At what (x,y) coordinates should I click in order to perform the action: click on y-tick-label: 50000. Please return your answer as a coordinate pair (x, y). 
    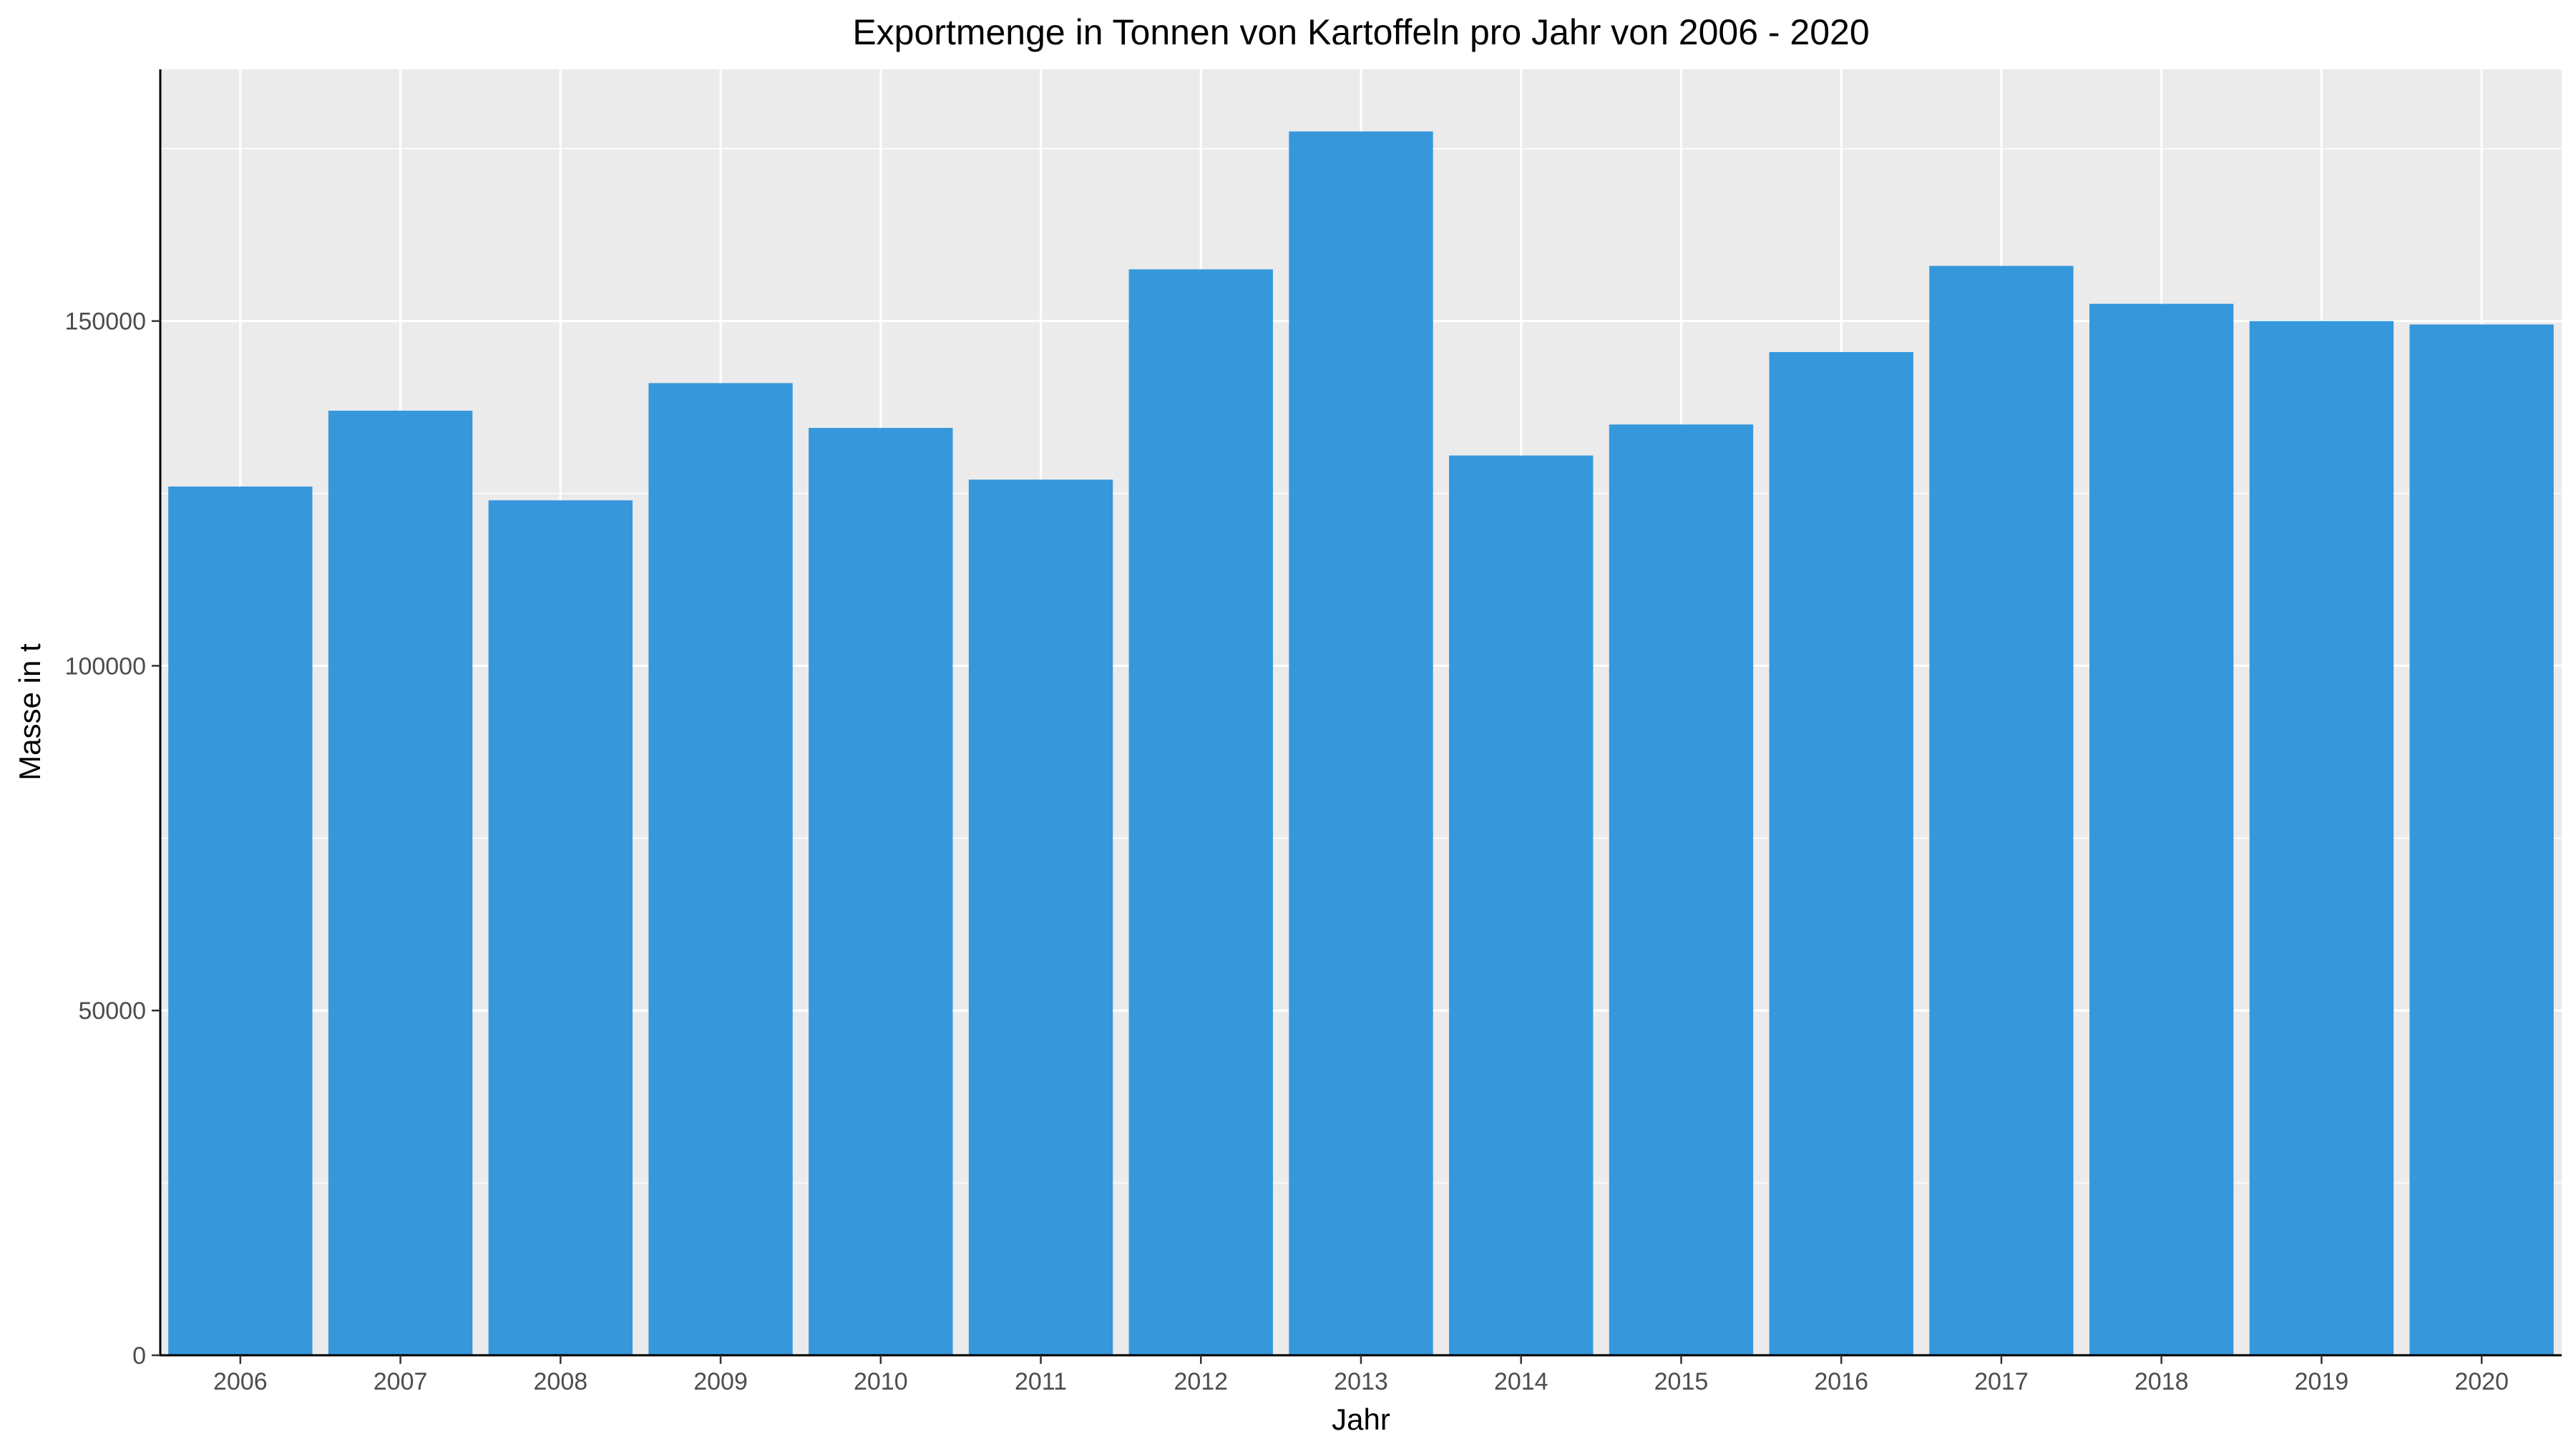
    Looking at the image, I should click on (112, 1011).